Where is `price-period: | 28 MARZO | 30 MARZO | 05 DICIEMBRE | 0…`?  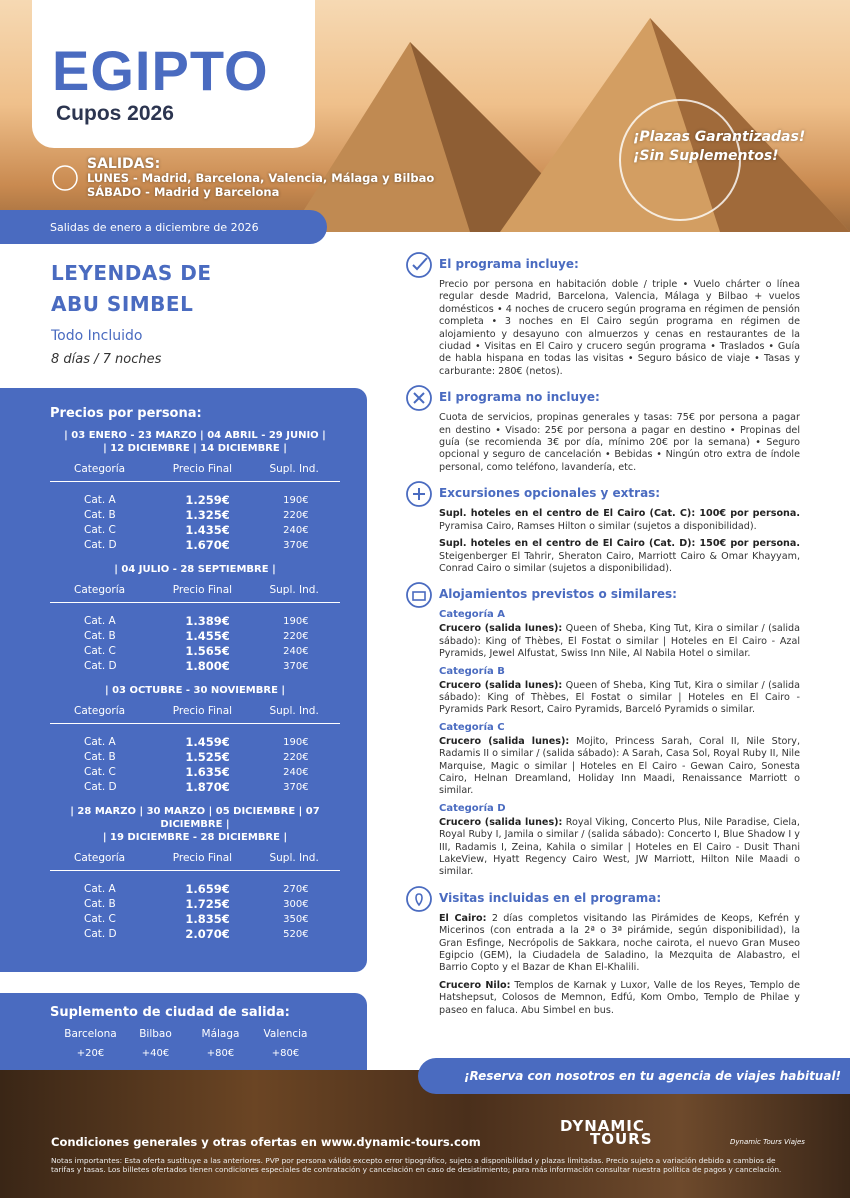
price-period: | 28 MARZO | 30 MARZO | 05 DICIEMBRE | 0… is located at coordinates (195, 818).